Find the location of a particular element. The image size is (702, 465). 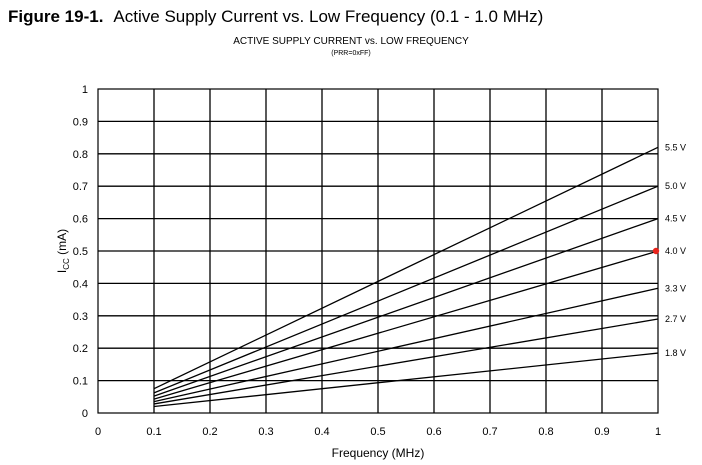

y-tick-label: 0.9 is located at coordinates (80, 122).